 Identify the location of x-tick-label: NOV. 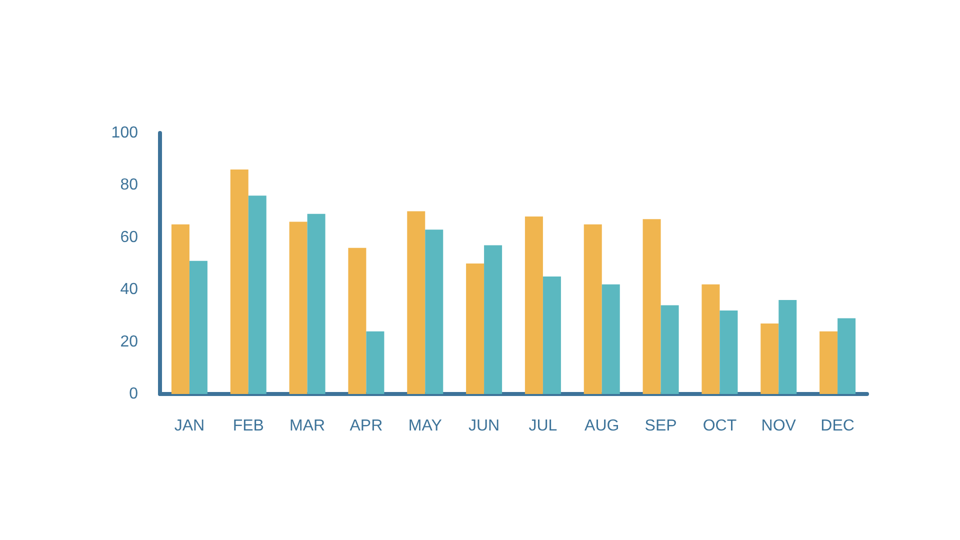
(778, 426).